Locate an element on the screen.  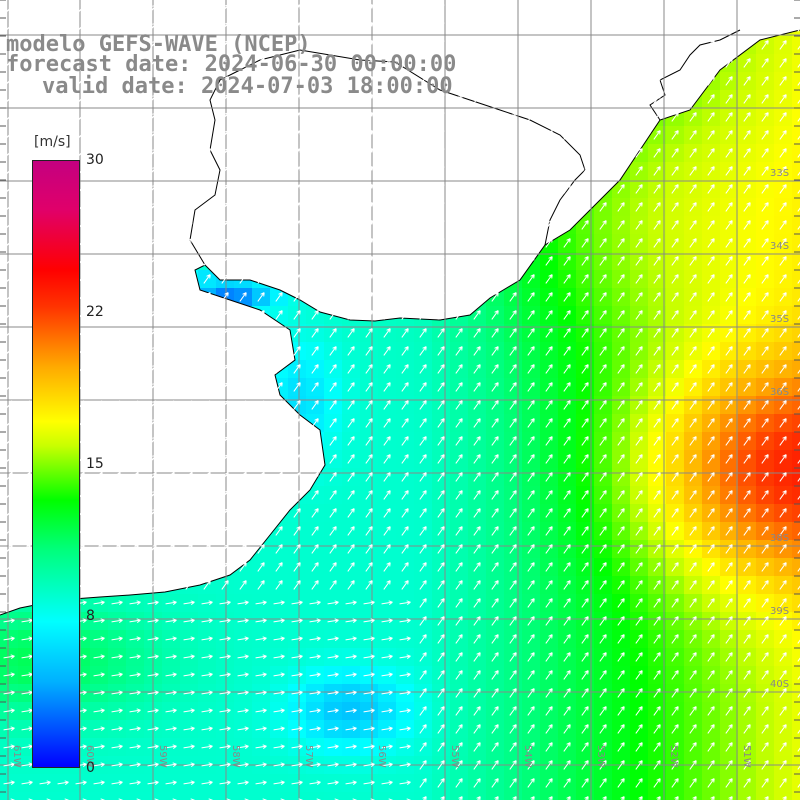
colorbar-tick-30: 30 is located at coordinates (95, 160).